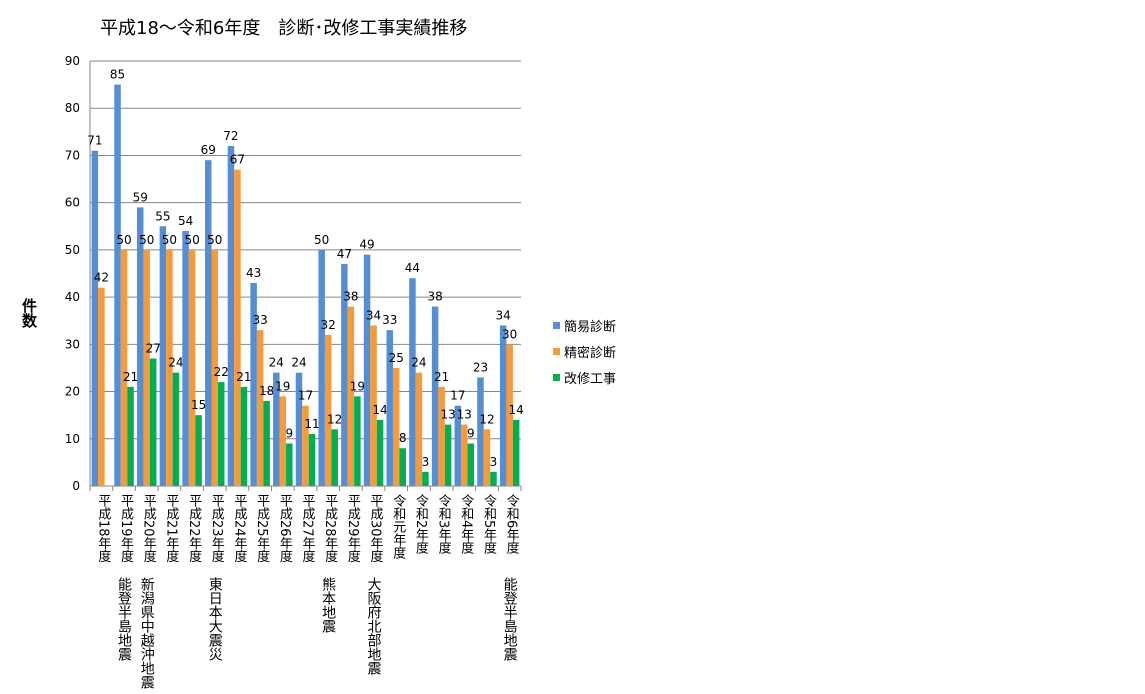  What do you see at coordinates (284, 528) in the screenshot?
I see `x-tick-label: 平成26年度` at bounding box center [284, 528].